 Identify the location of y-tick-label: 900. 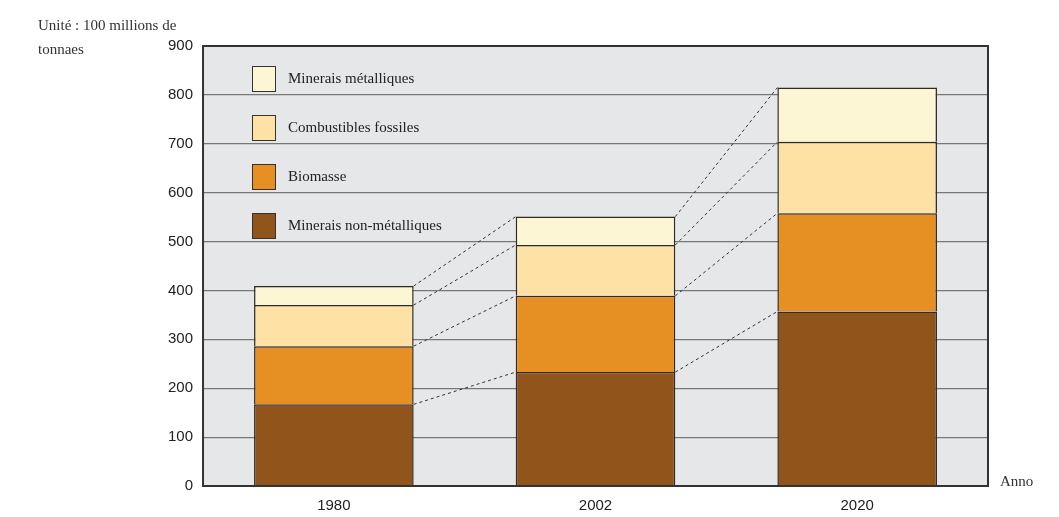
(181, 45).